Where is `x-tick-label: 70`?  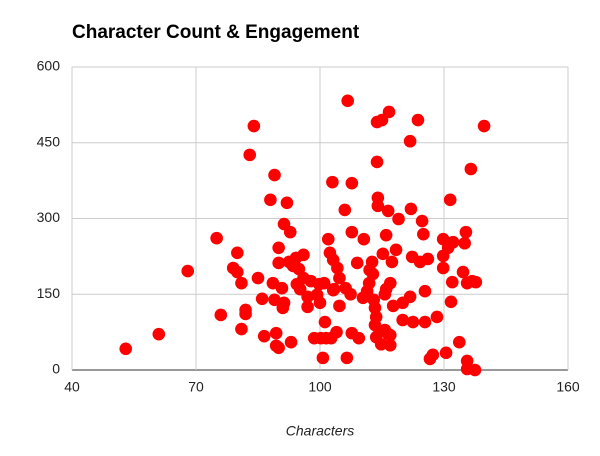
x-tick-label: 70 is located at coordinates (196, 387).